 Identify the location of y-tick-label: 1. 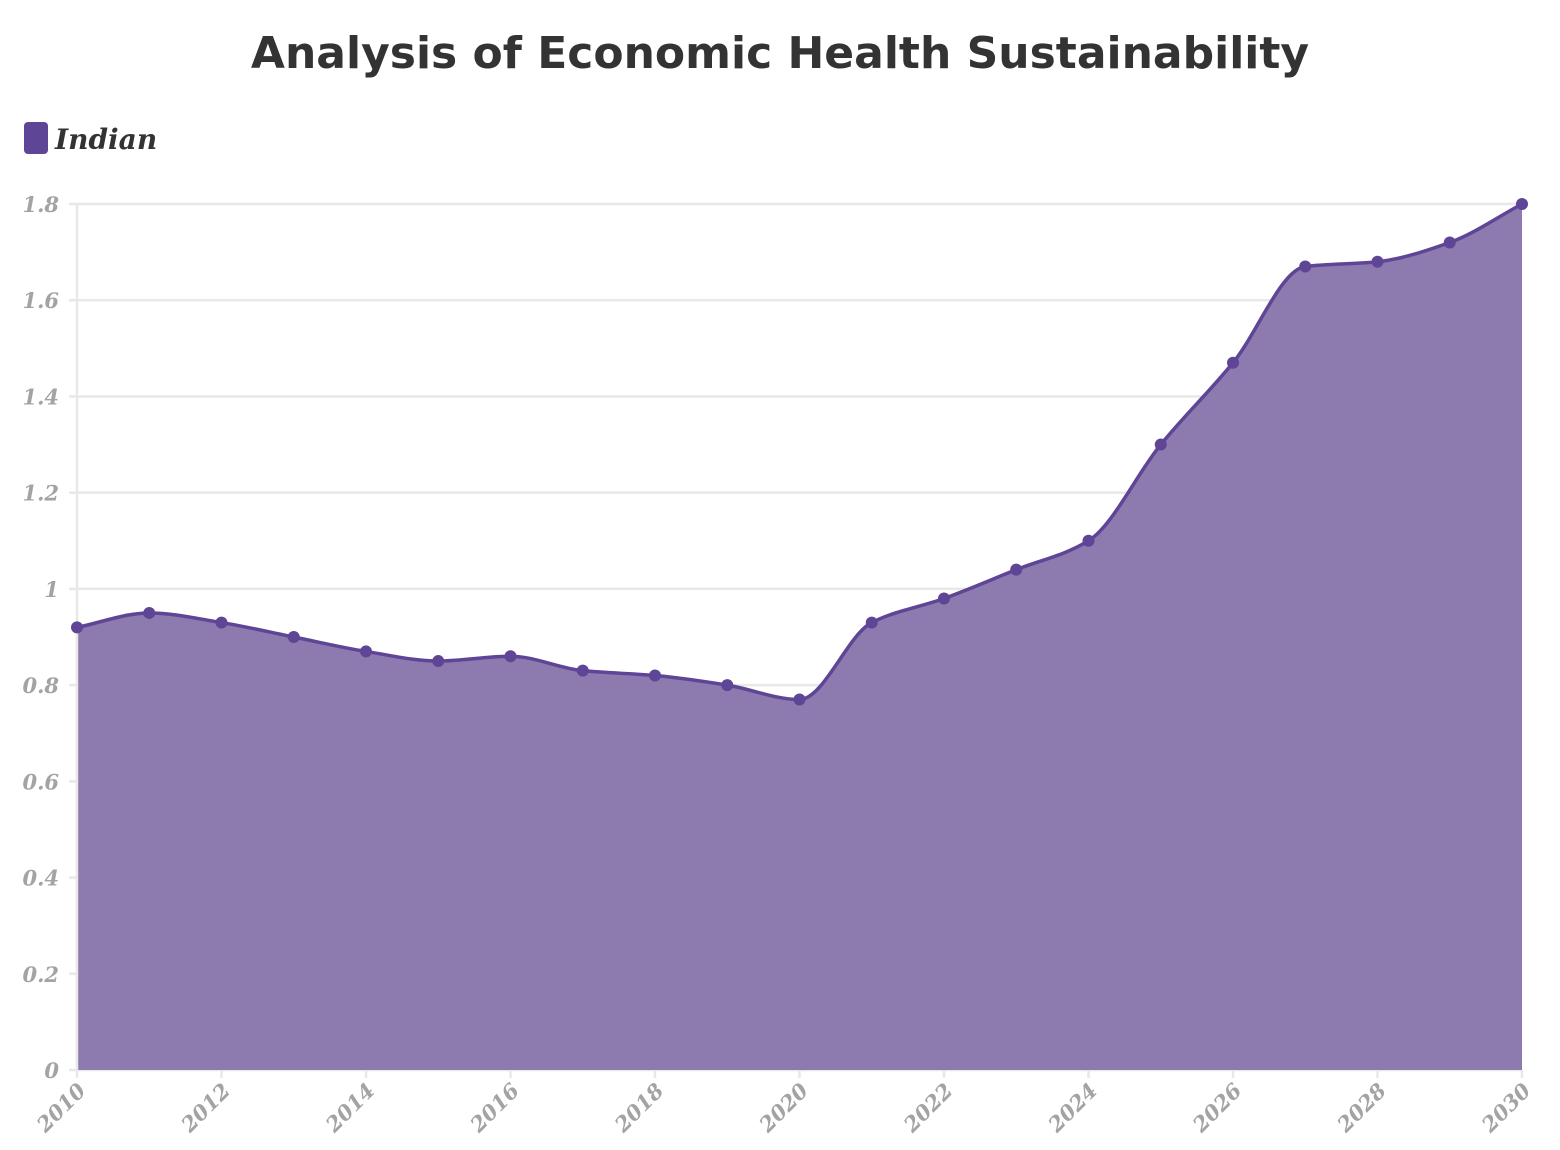
(51, 589).